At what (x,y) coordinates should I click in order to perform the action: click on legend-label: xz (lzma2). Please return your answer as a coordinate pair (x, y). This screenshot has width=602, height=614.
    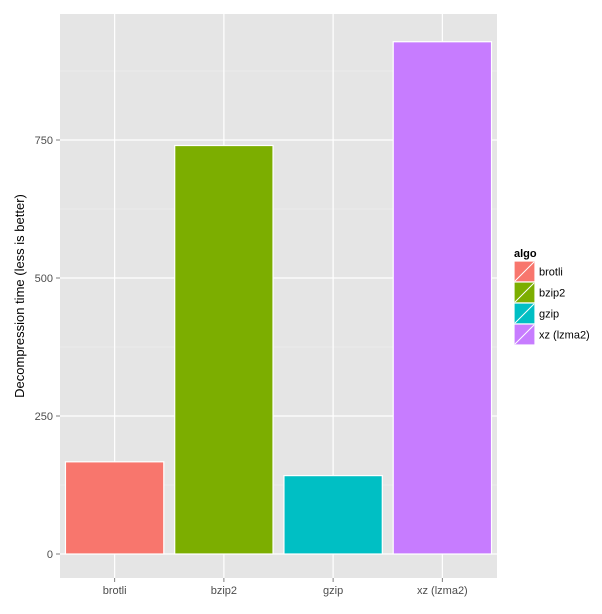
    Looking at the image, I should click on (564, 336).